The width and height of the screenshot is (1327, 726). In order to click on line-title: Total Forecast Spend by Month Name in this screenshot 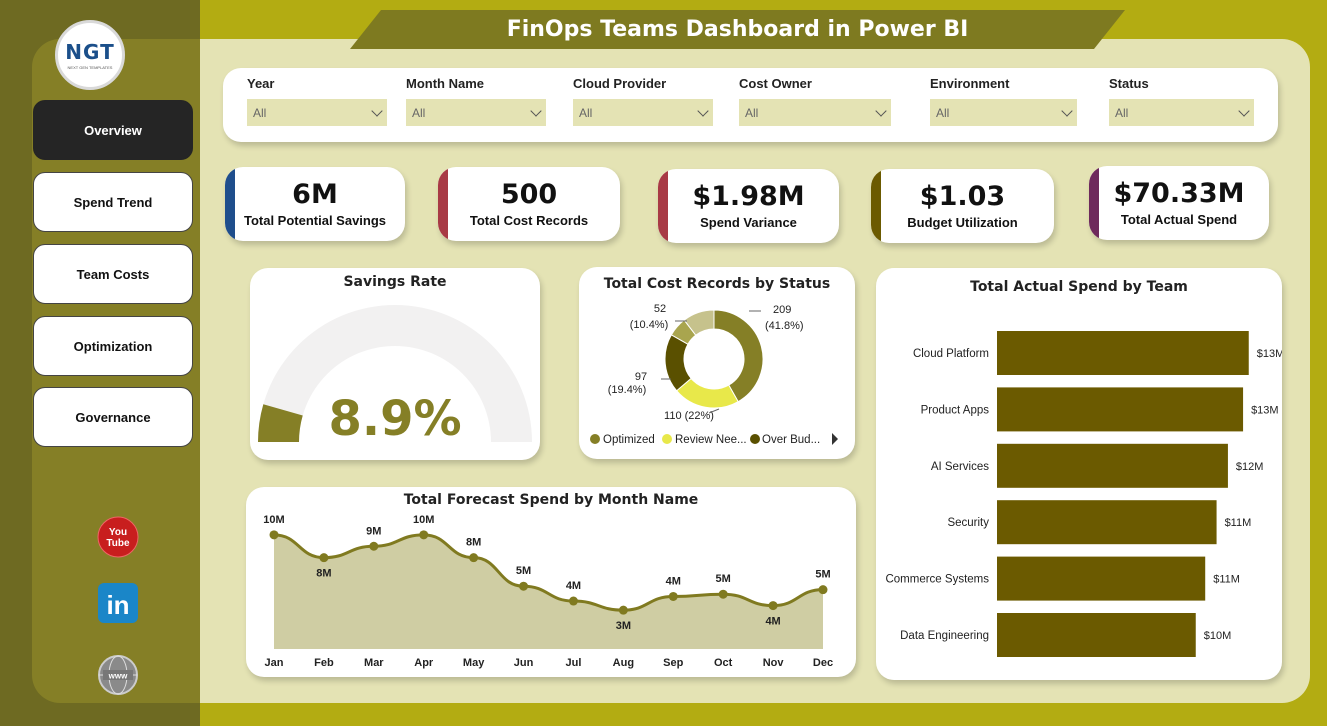, I will do `click(551, 500)`.